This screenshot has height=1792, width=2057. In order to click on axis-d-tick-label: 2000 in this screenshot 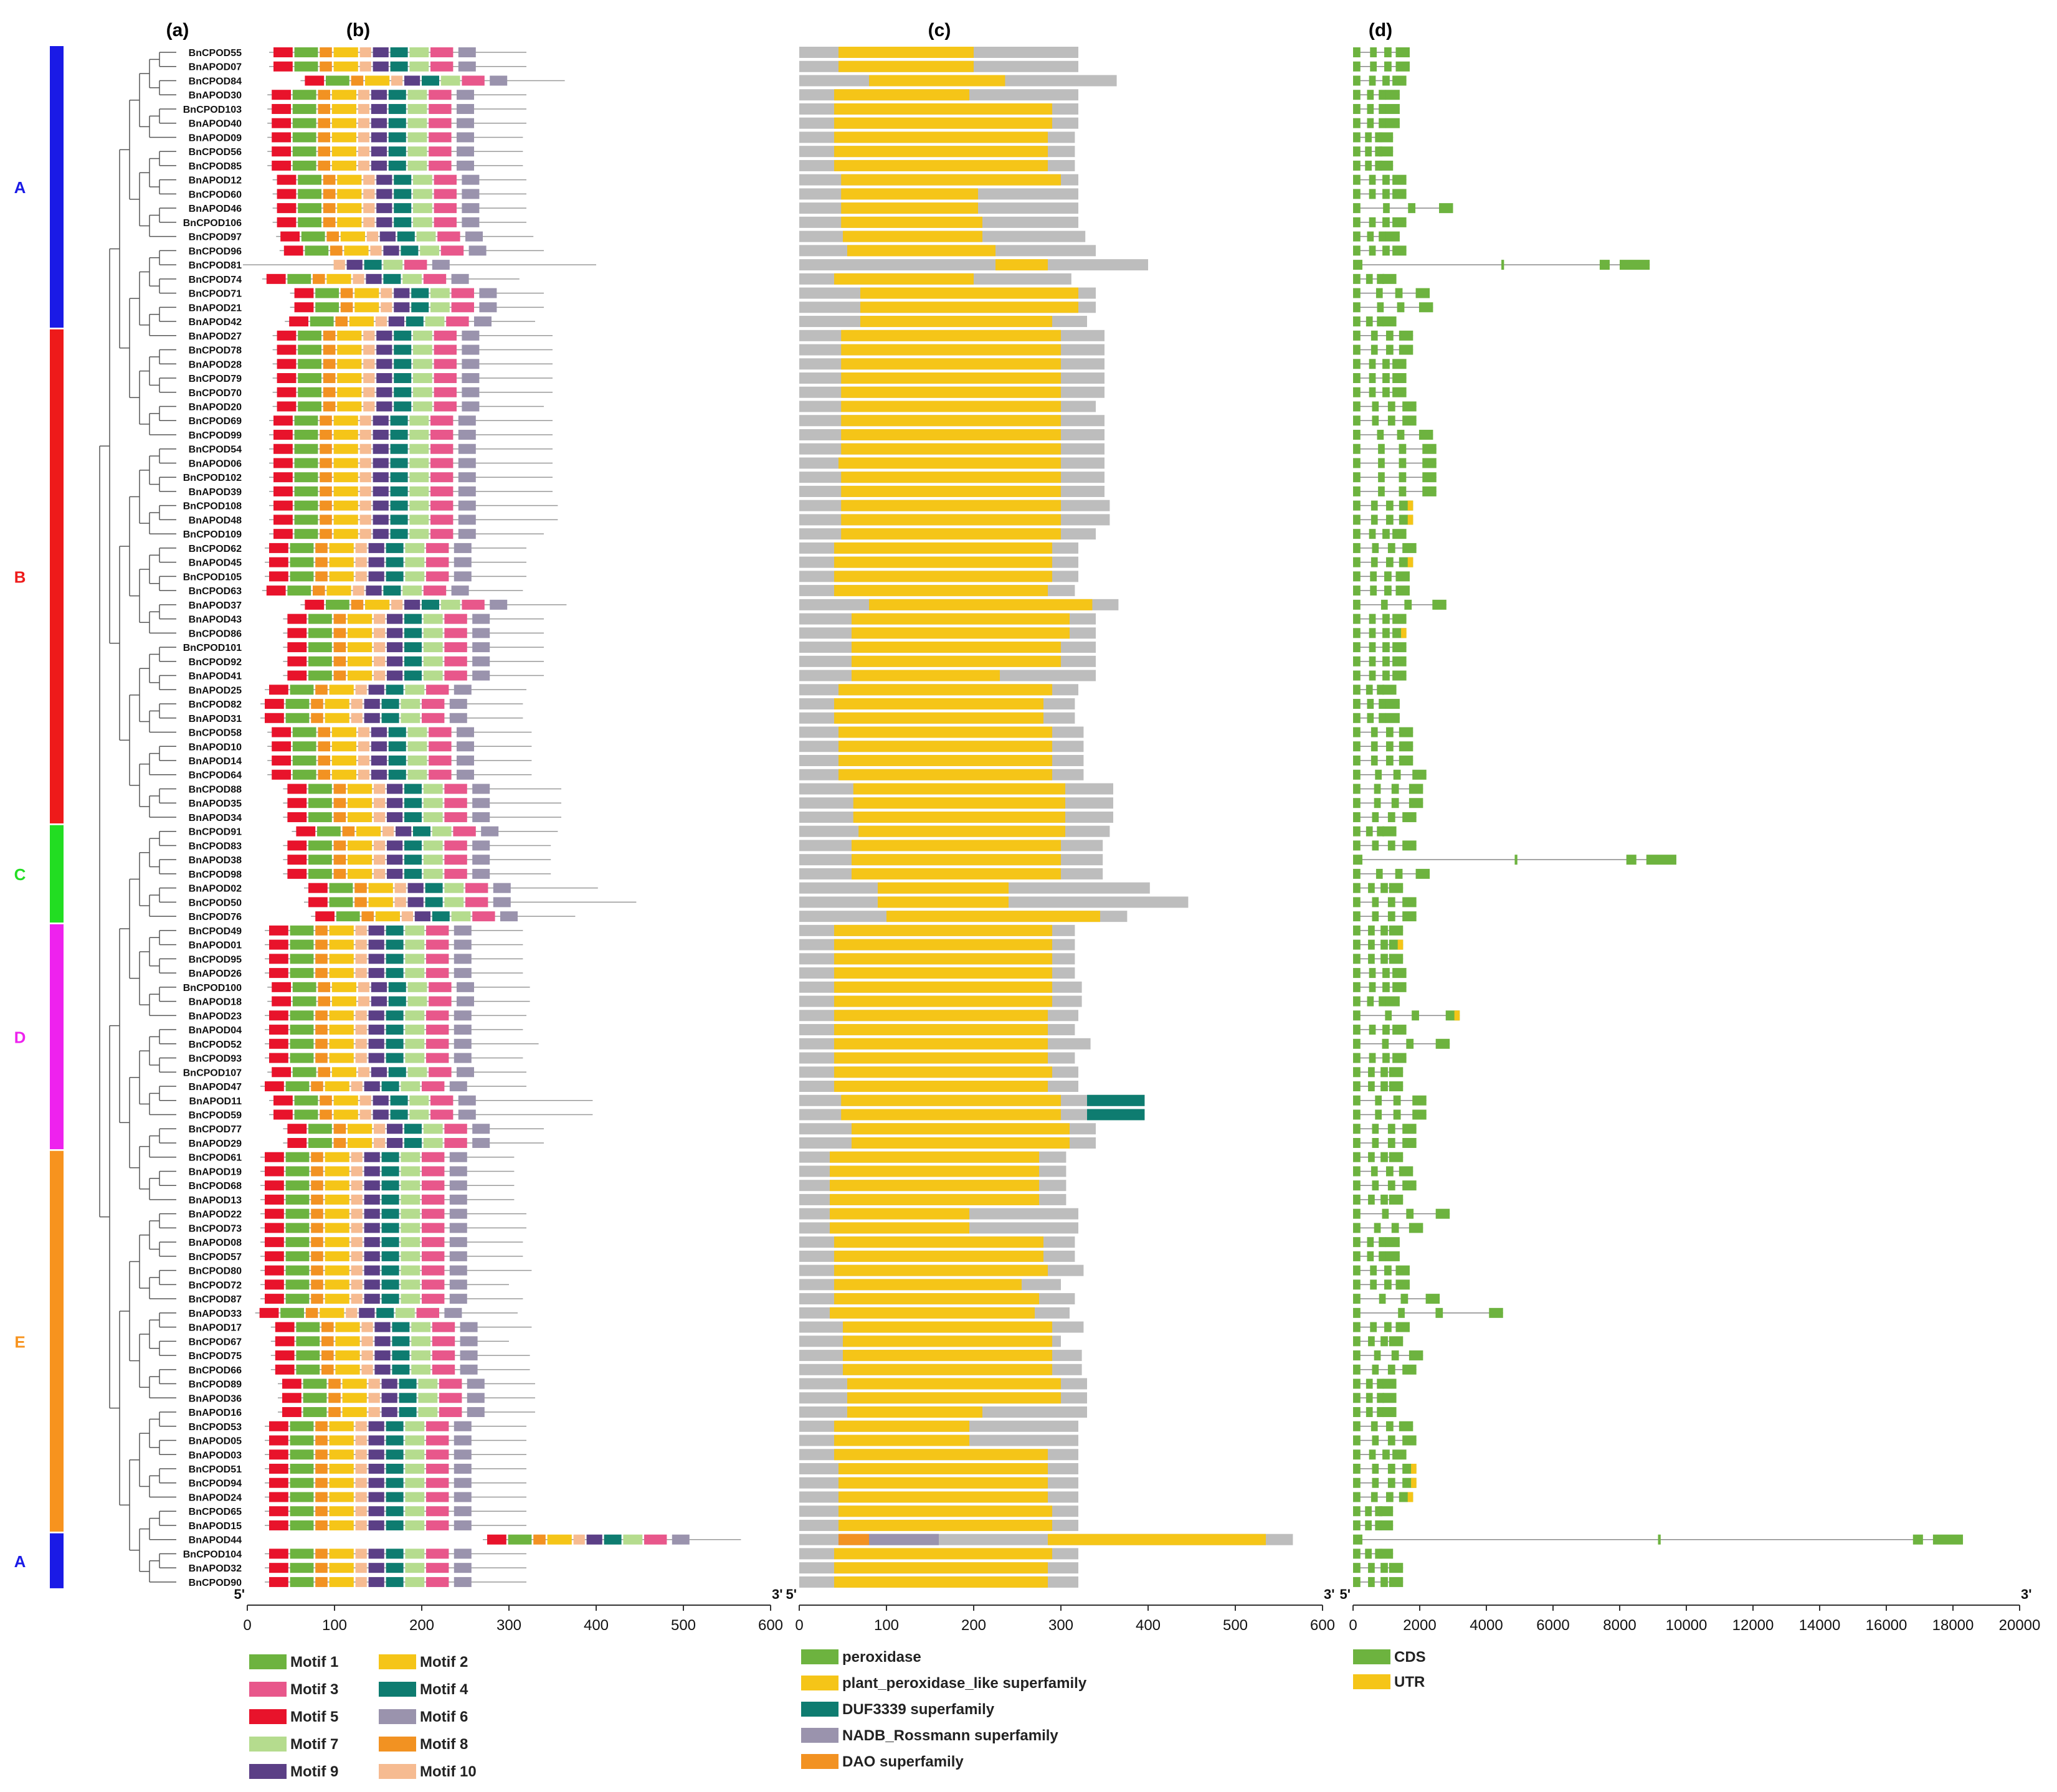, I will do `click(1419, 1625)`.